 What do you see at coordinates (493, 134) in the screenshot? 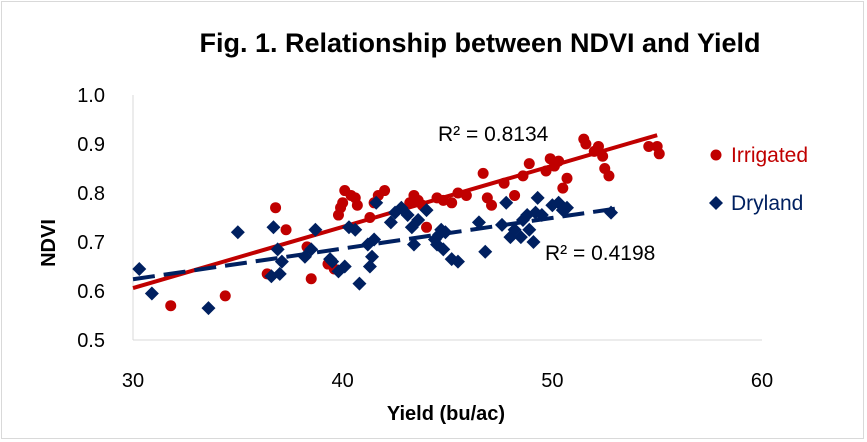
I see `r-squared-label-irrigated: R² = 0.8134` at bounding box center [493, 134].